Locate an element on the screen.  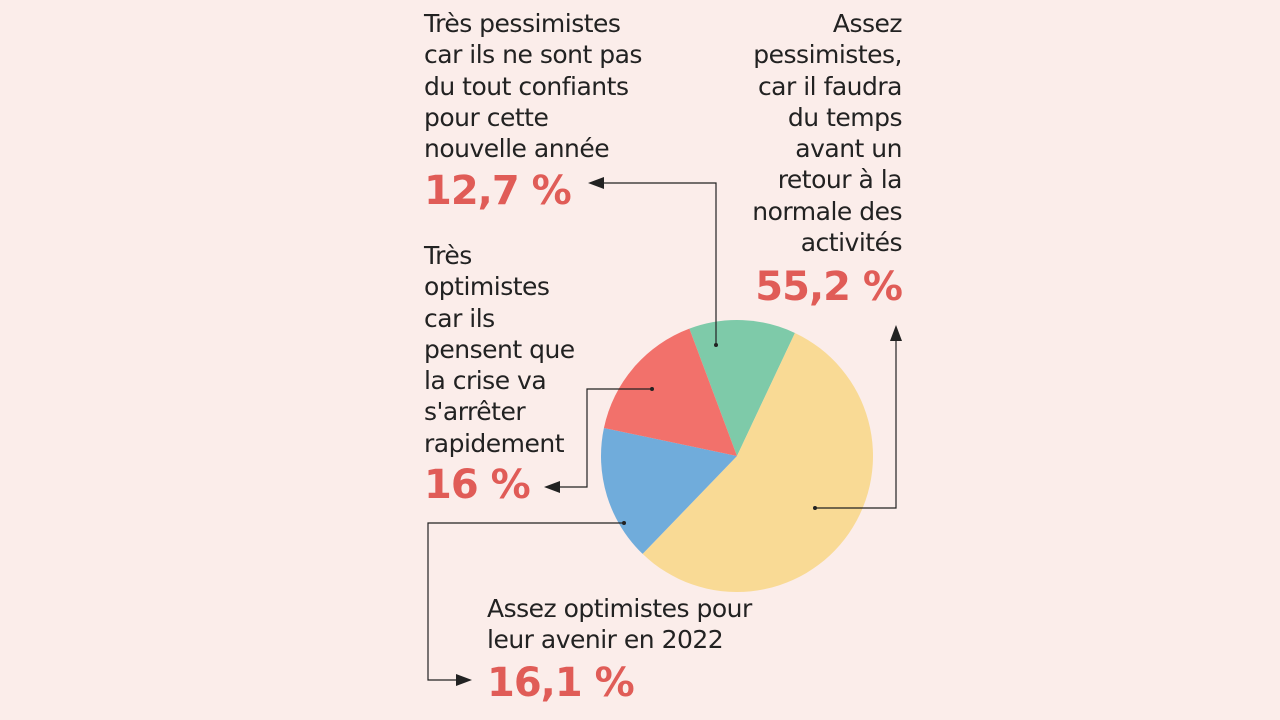
leader-tres-optimistes-arrowhead is located at coordinates (552, 487).